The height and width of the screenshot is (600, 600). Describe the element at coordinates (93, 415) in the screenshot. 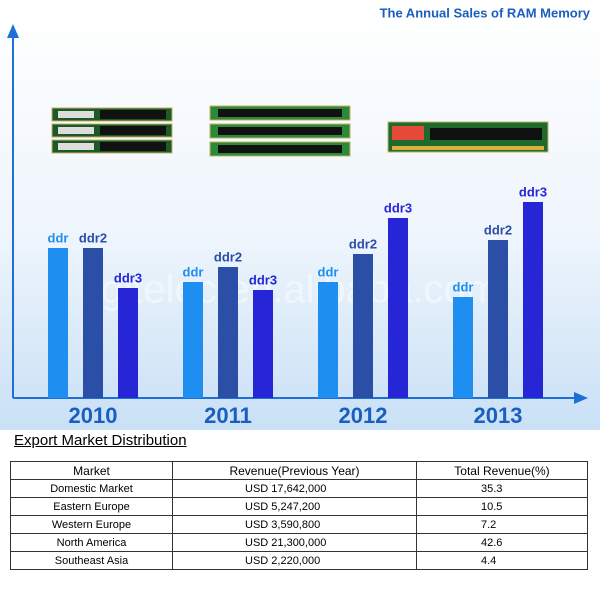

I see `x-tick-label: 2010` at that location.